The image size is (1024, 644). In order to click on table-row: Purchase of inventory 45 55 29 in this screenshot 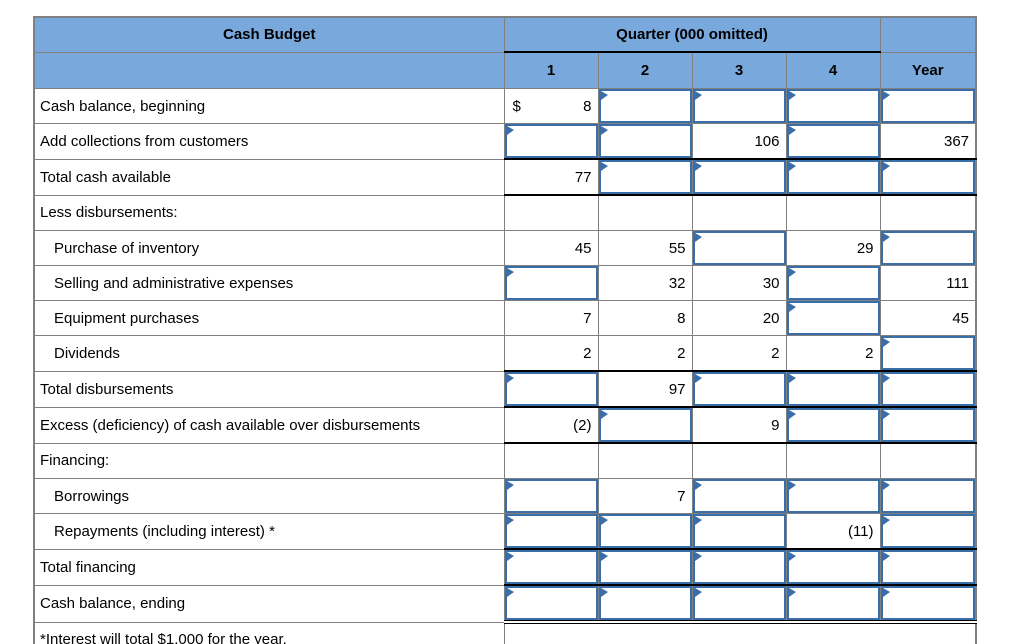, I will do `click(505, 248)`.